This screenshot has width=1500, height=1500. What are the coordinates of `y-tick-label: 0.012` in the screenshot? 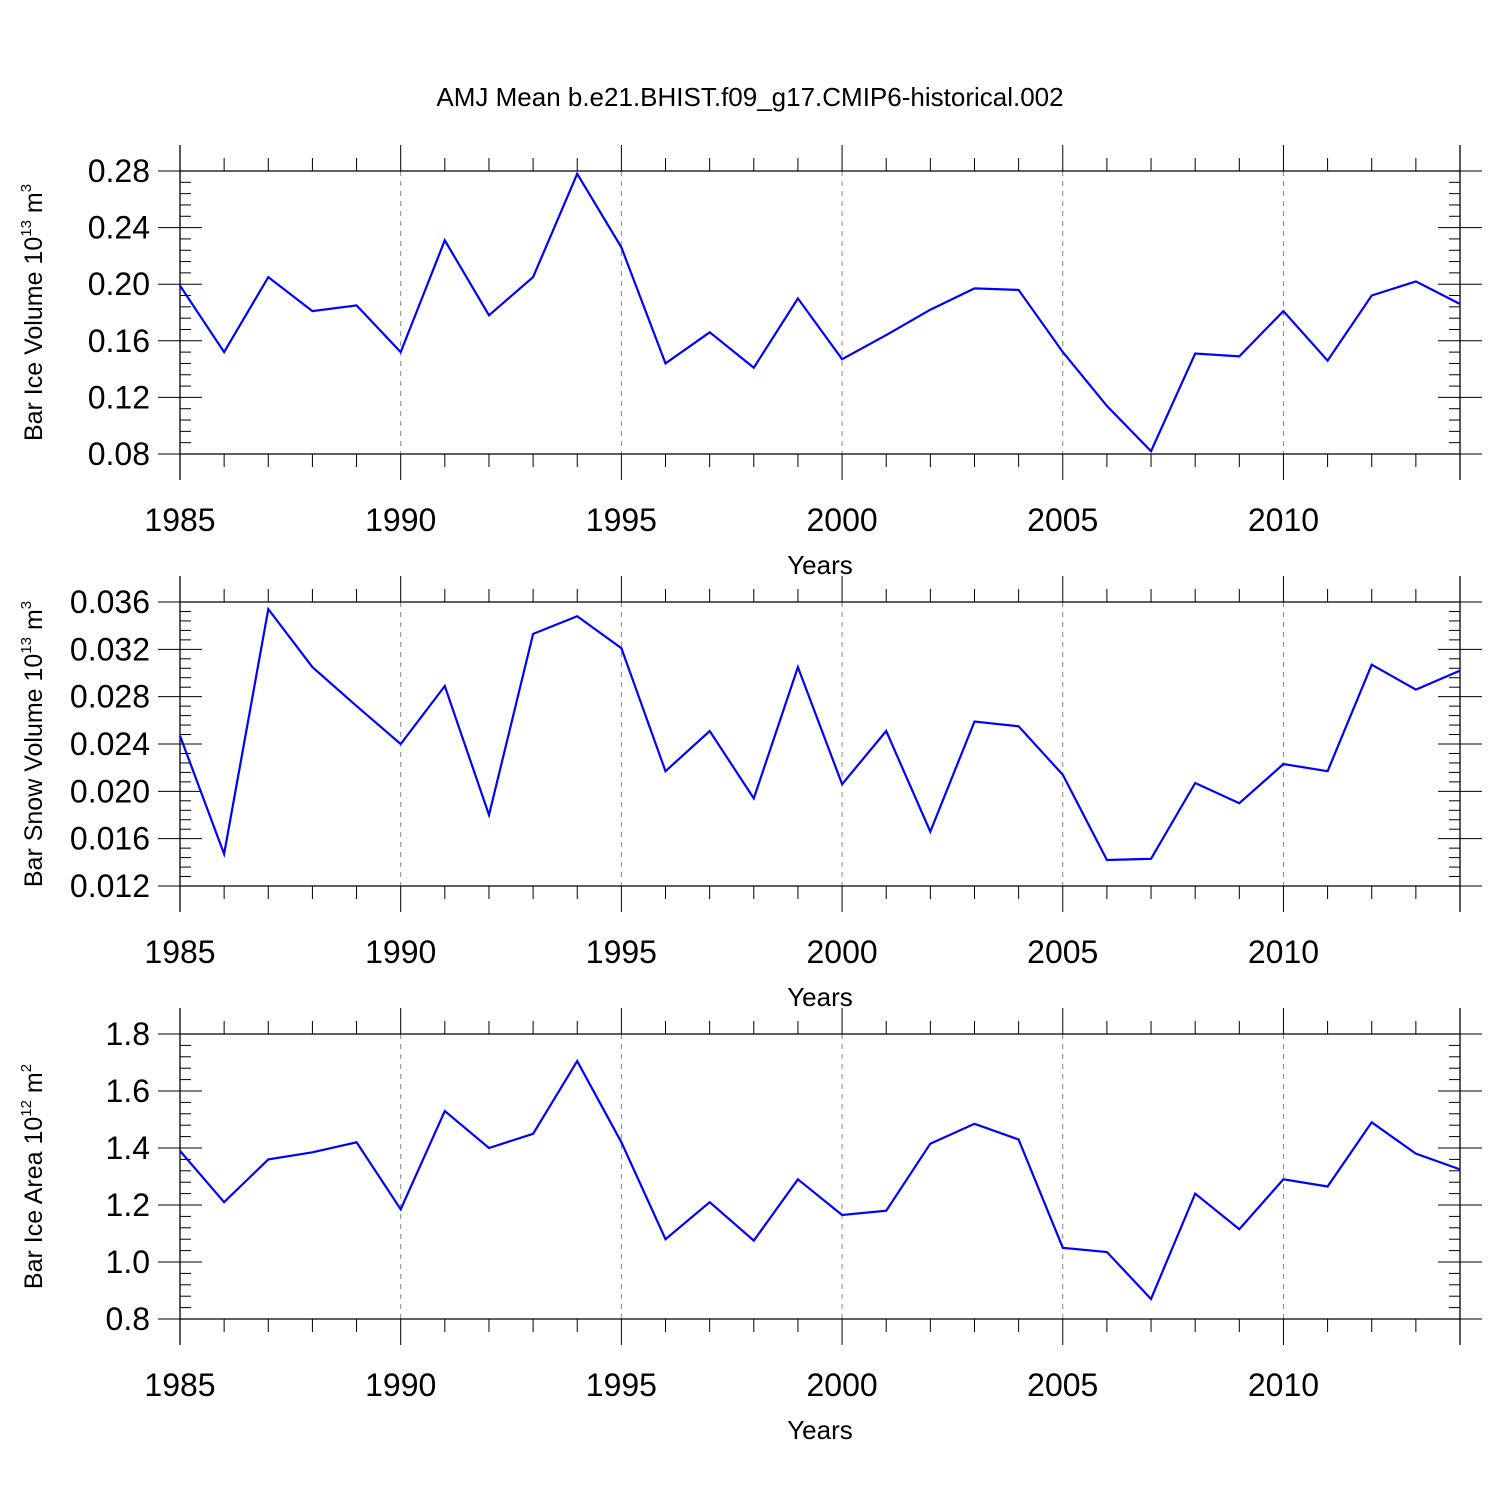 It's located at (110, 886).